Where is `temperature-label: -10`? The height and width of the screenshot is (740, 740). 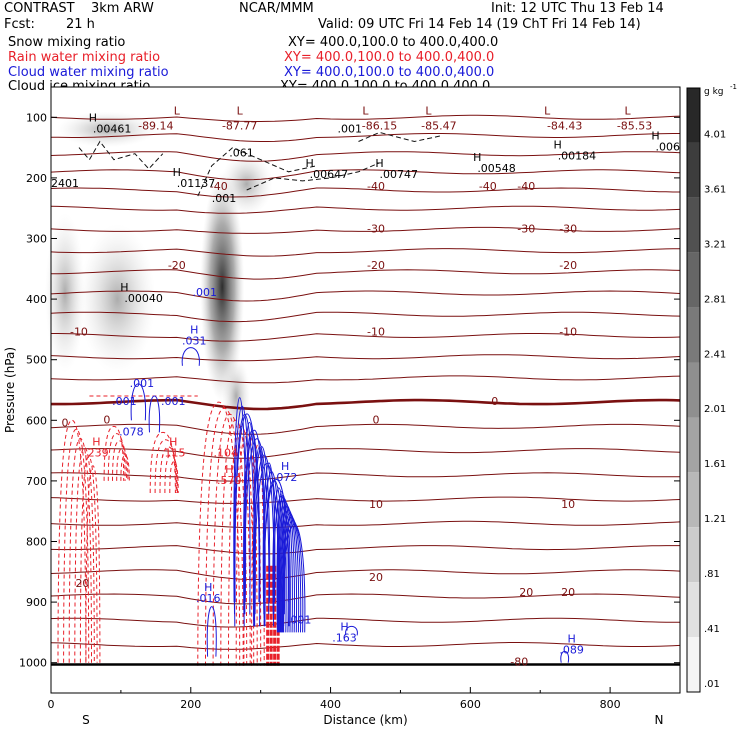
temperature-label: -10 is located at coordinates (568, 331).